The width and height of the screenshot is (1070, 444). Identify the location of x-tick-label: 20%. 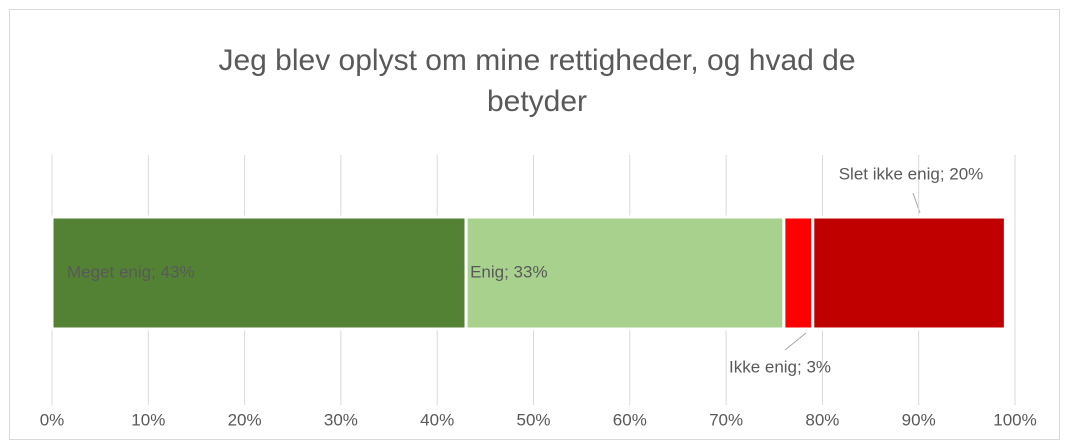
(245, 419).